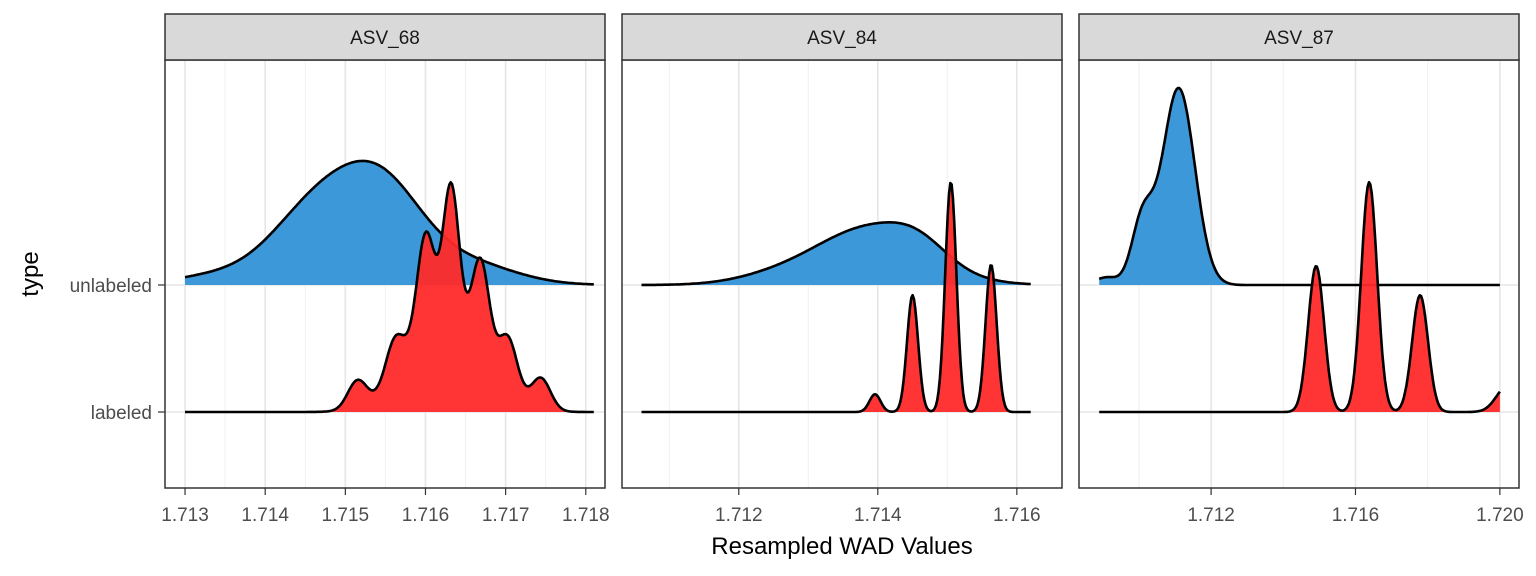 Image resolution: width=1536 pixels, height=576 pixels. Describe the element at coordinates (185, 515) in the screenshot. I see `x-tick-label: 1.713` at that location.